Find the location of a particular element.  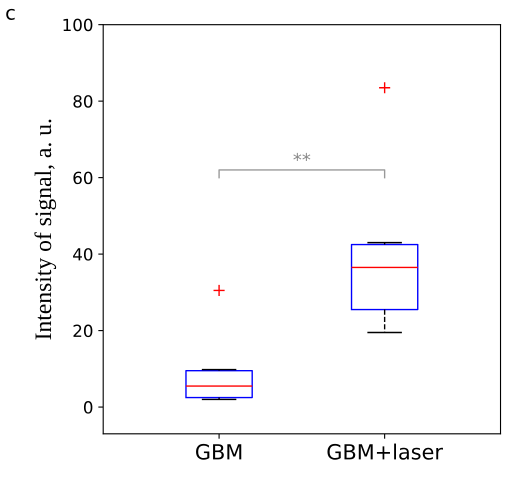

y-tick-label: 0 is located at coordinates (88, 407).